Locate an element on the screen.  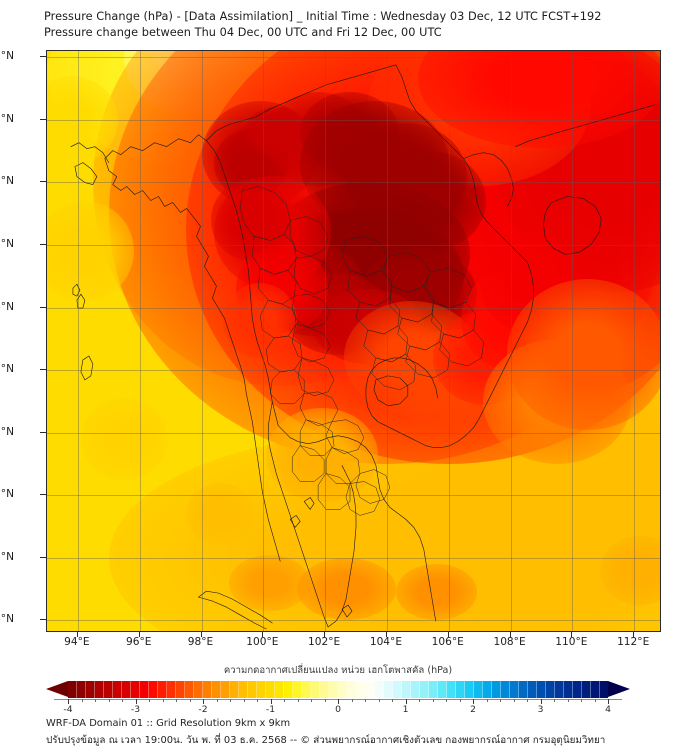
colorbar-tick-label: 4 is located at coordinates (608, 709).